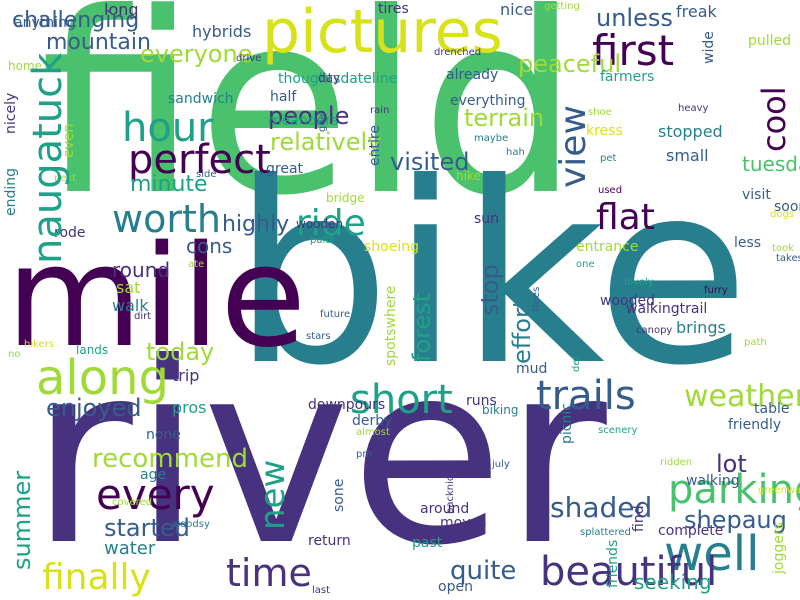  What do you see at coordinates (783, 248) in the screenshot?
I see `word-used: took` at bounding box center [783, 248].